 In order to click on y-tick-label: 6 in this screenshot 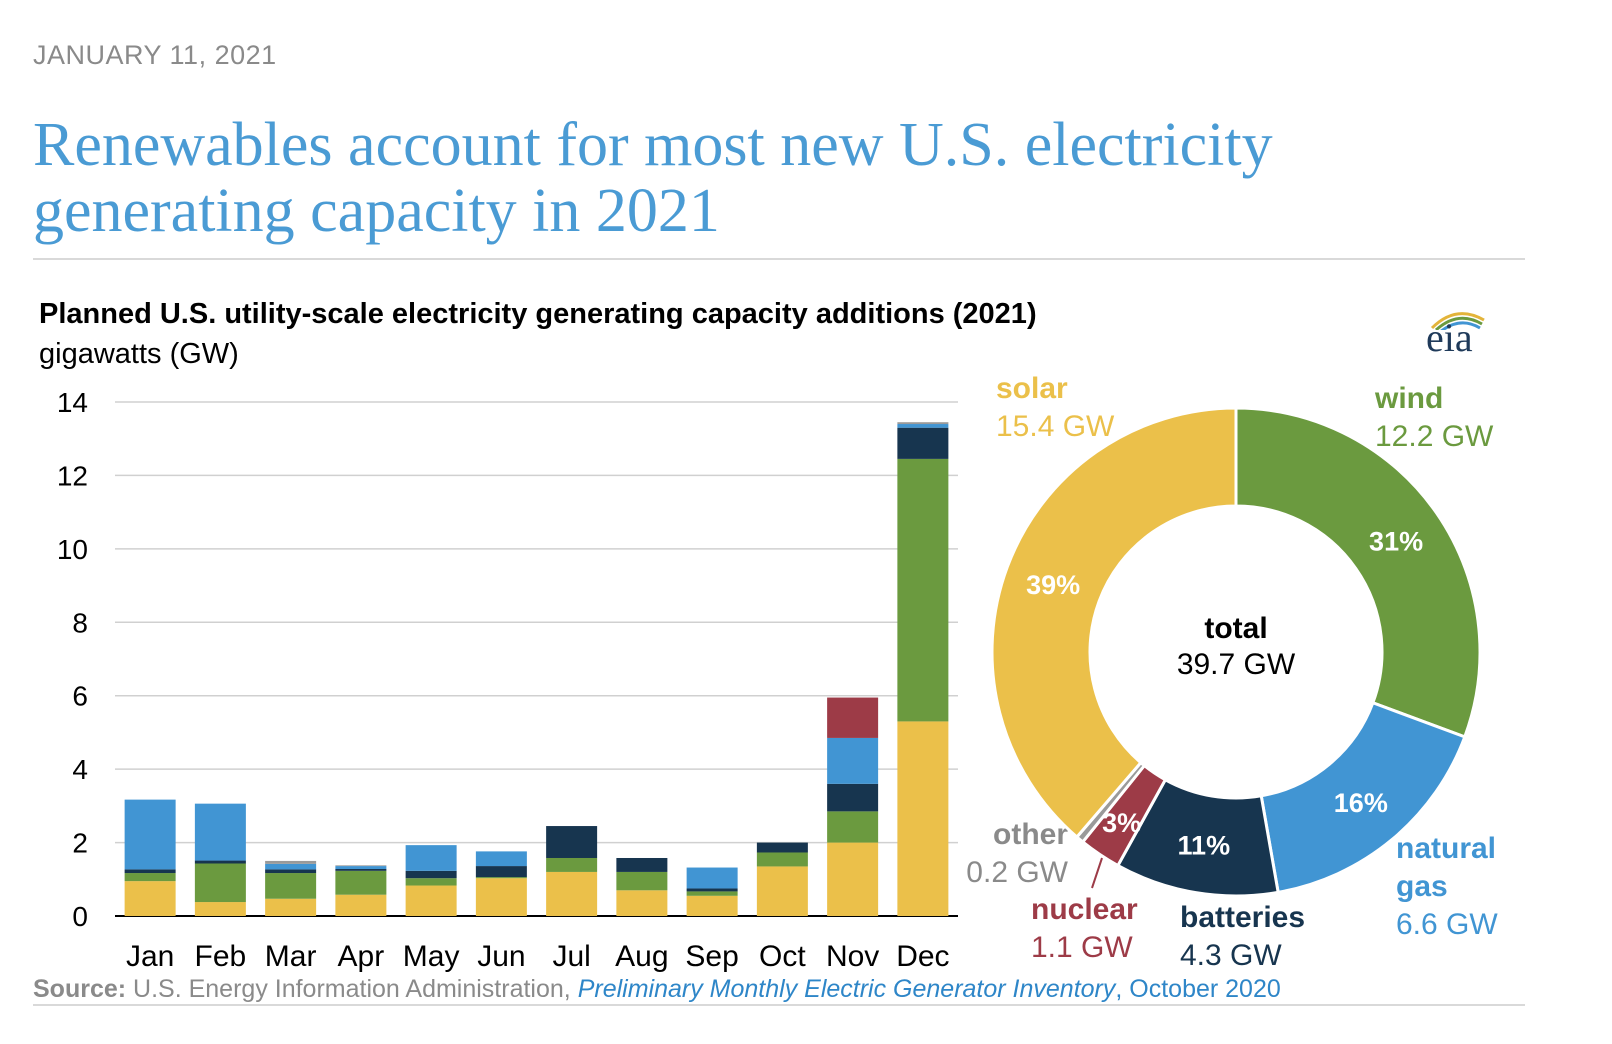, I will do `click(80, 696)`.